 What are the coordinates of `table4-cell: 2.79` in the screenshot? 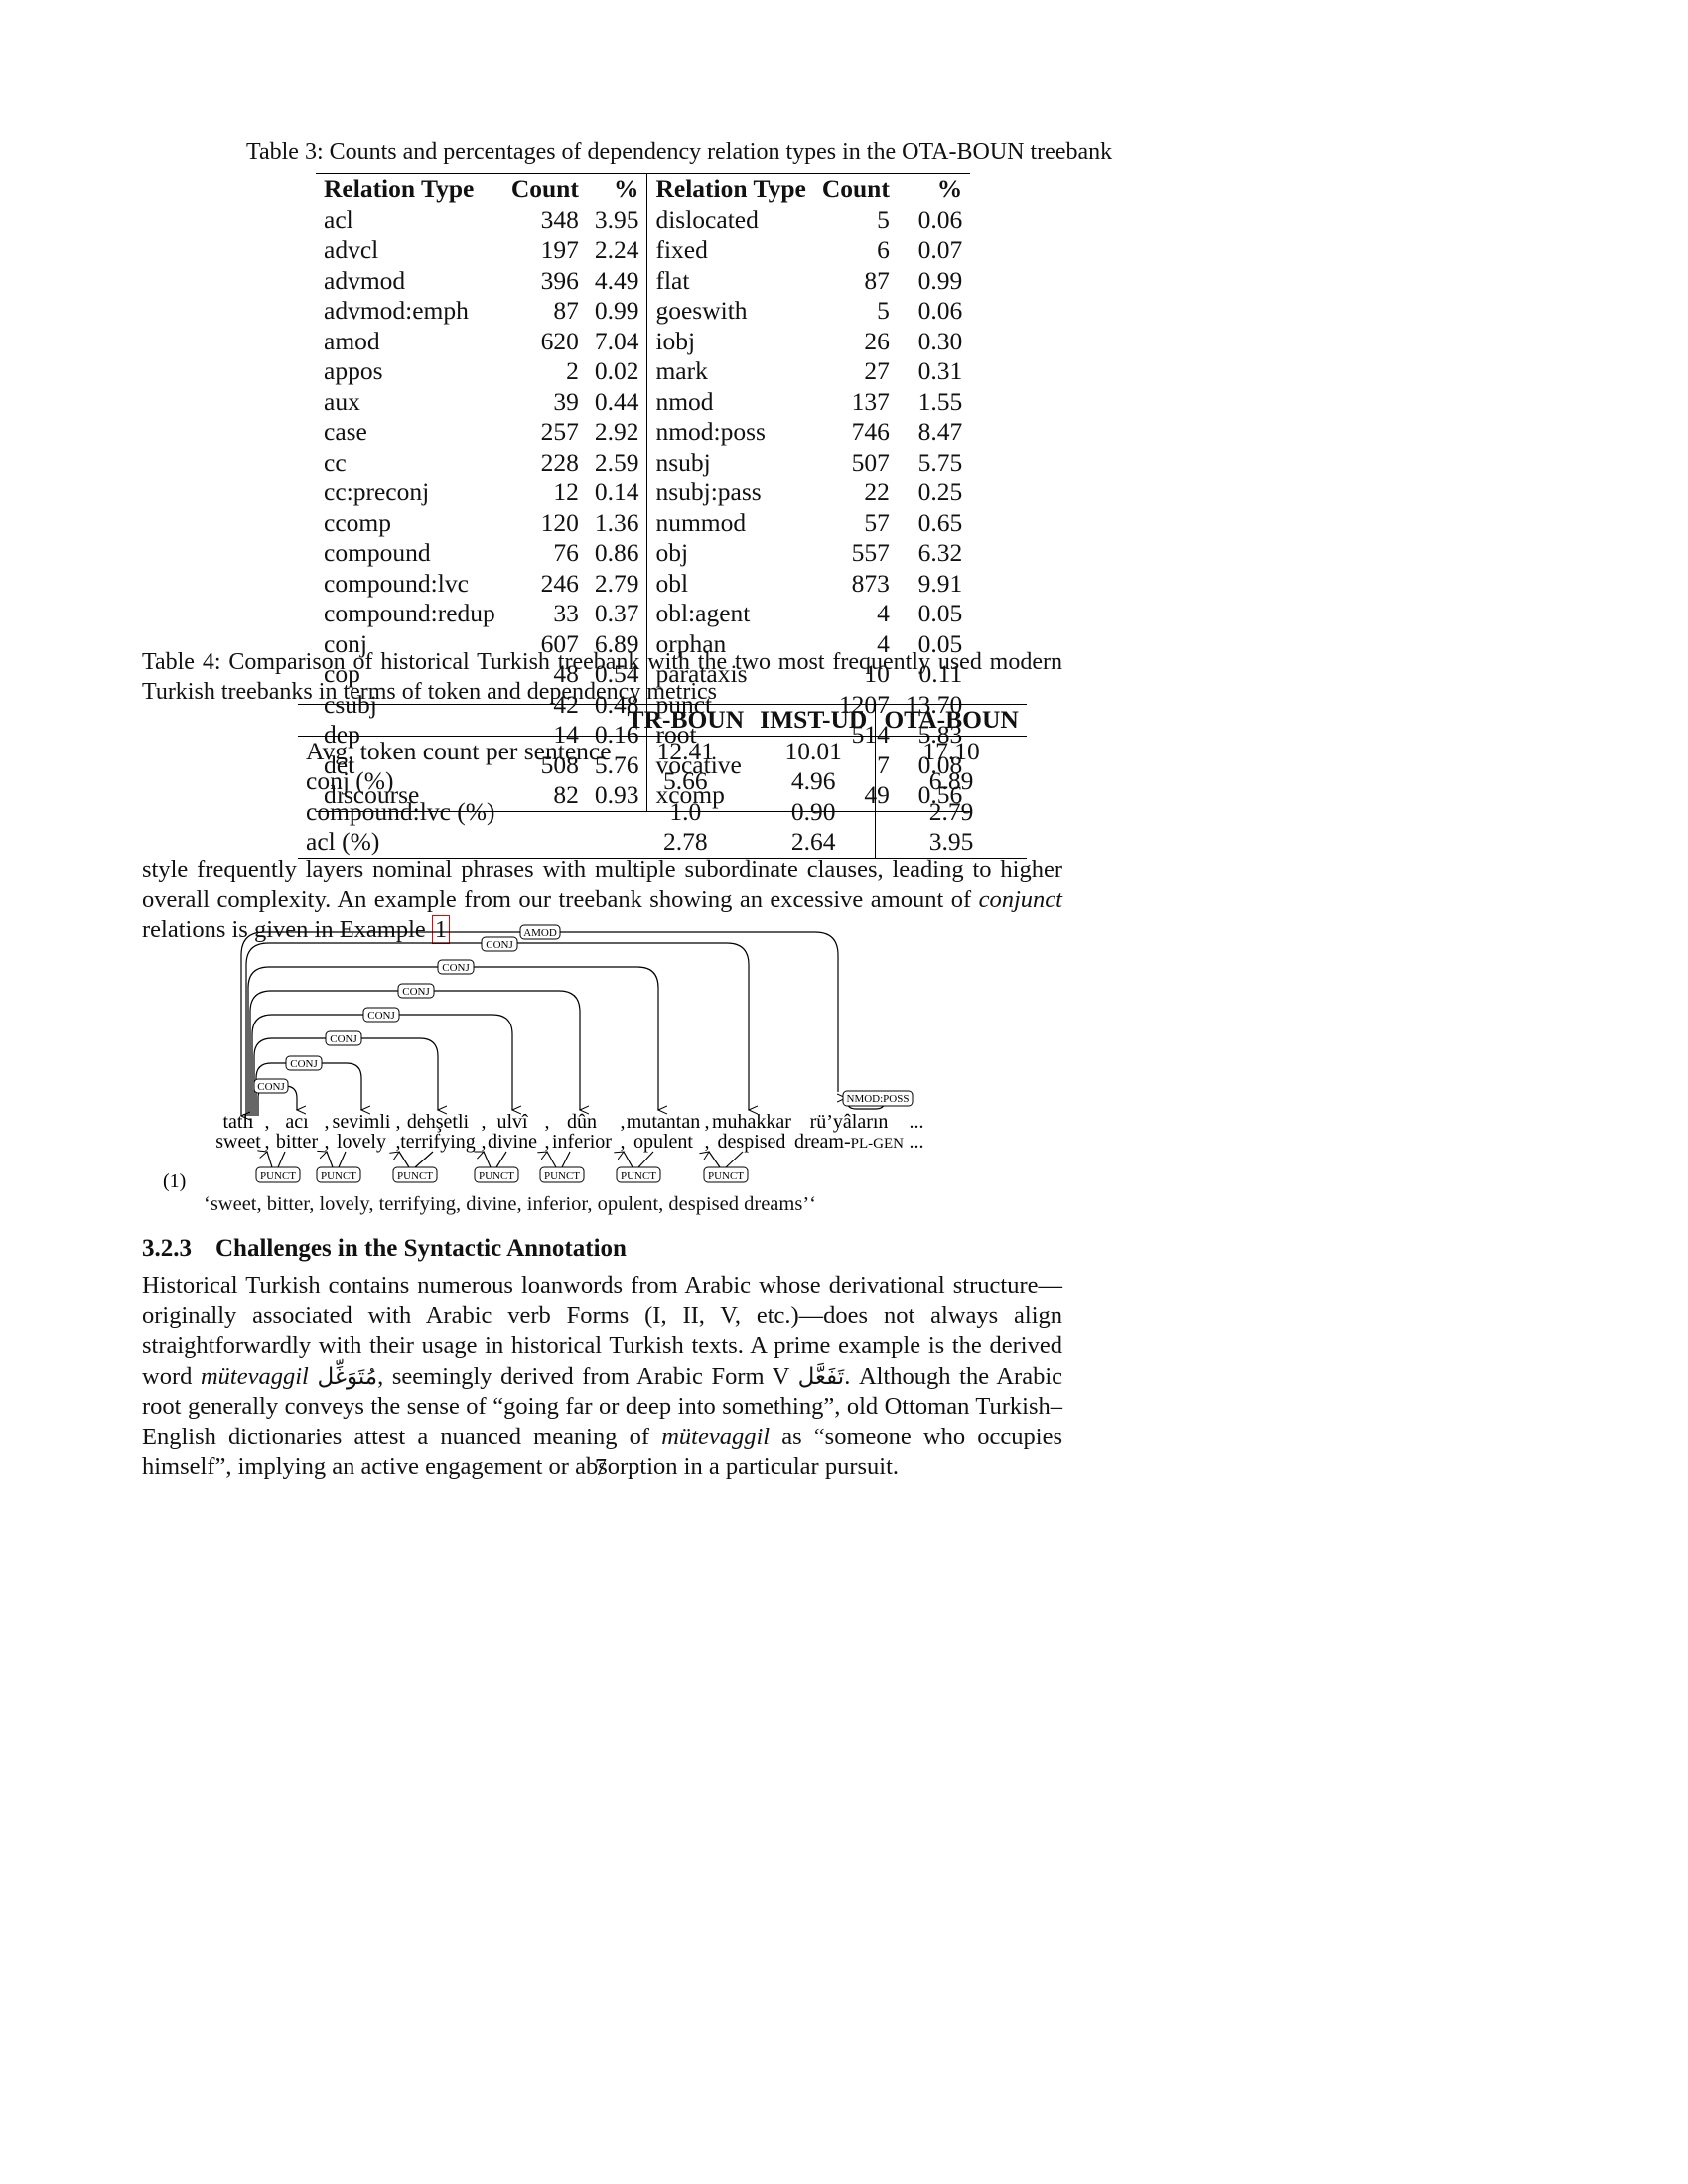 It's located at (951, 811).